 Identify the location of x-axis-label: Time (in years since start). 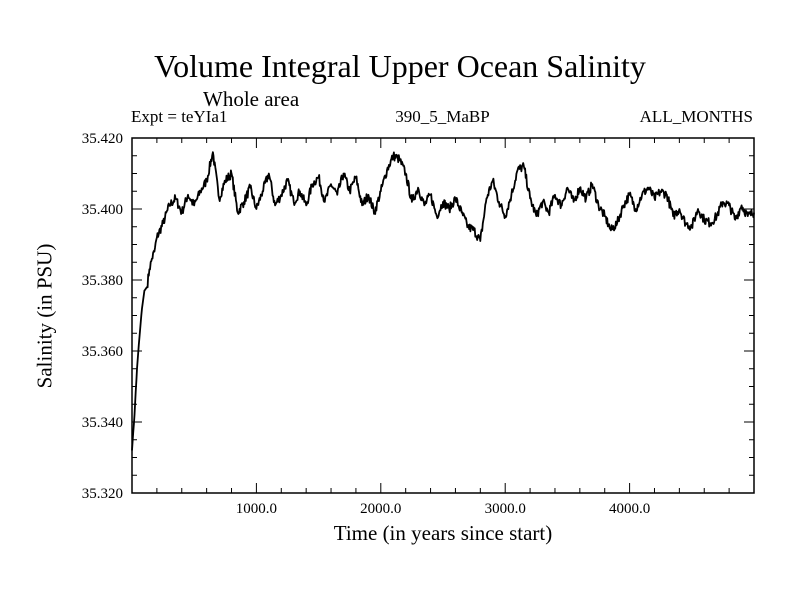
(443, 533).